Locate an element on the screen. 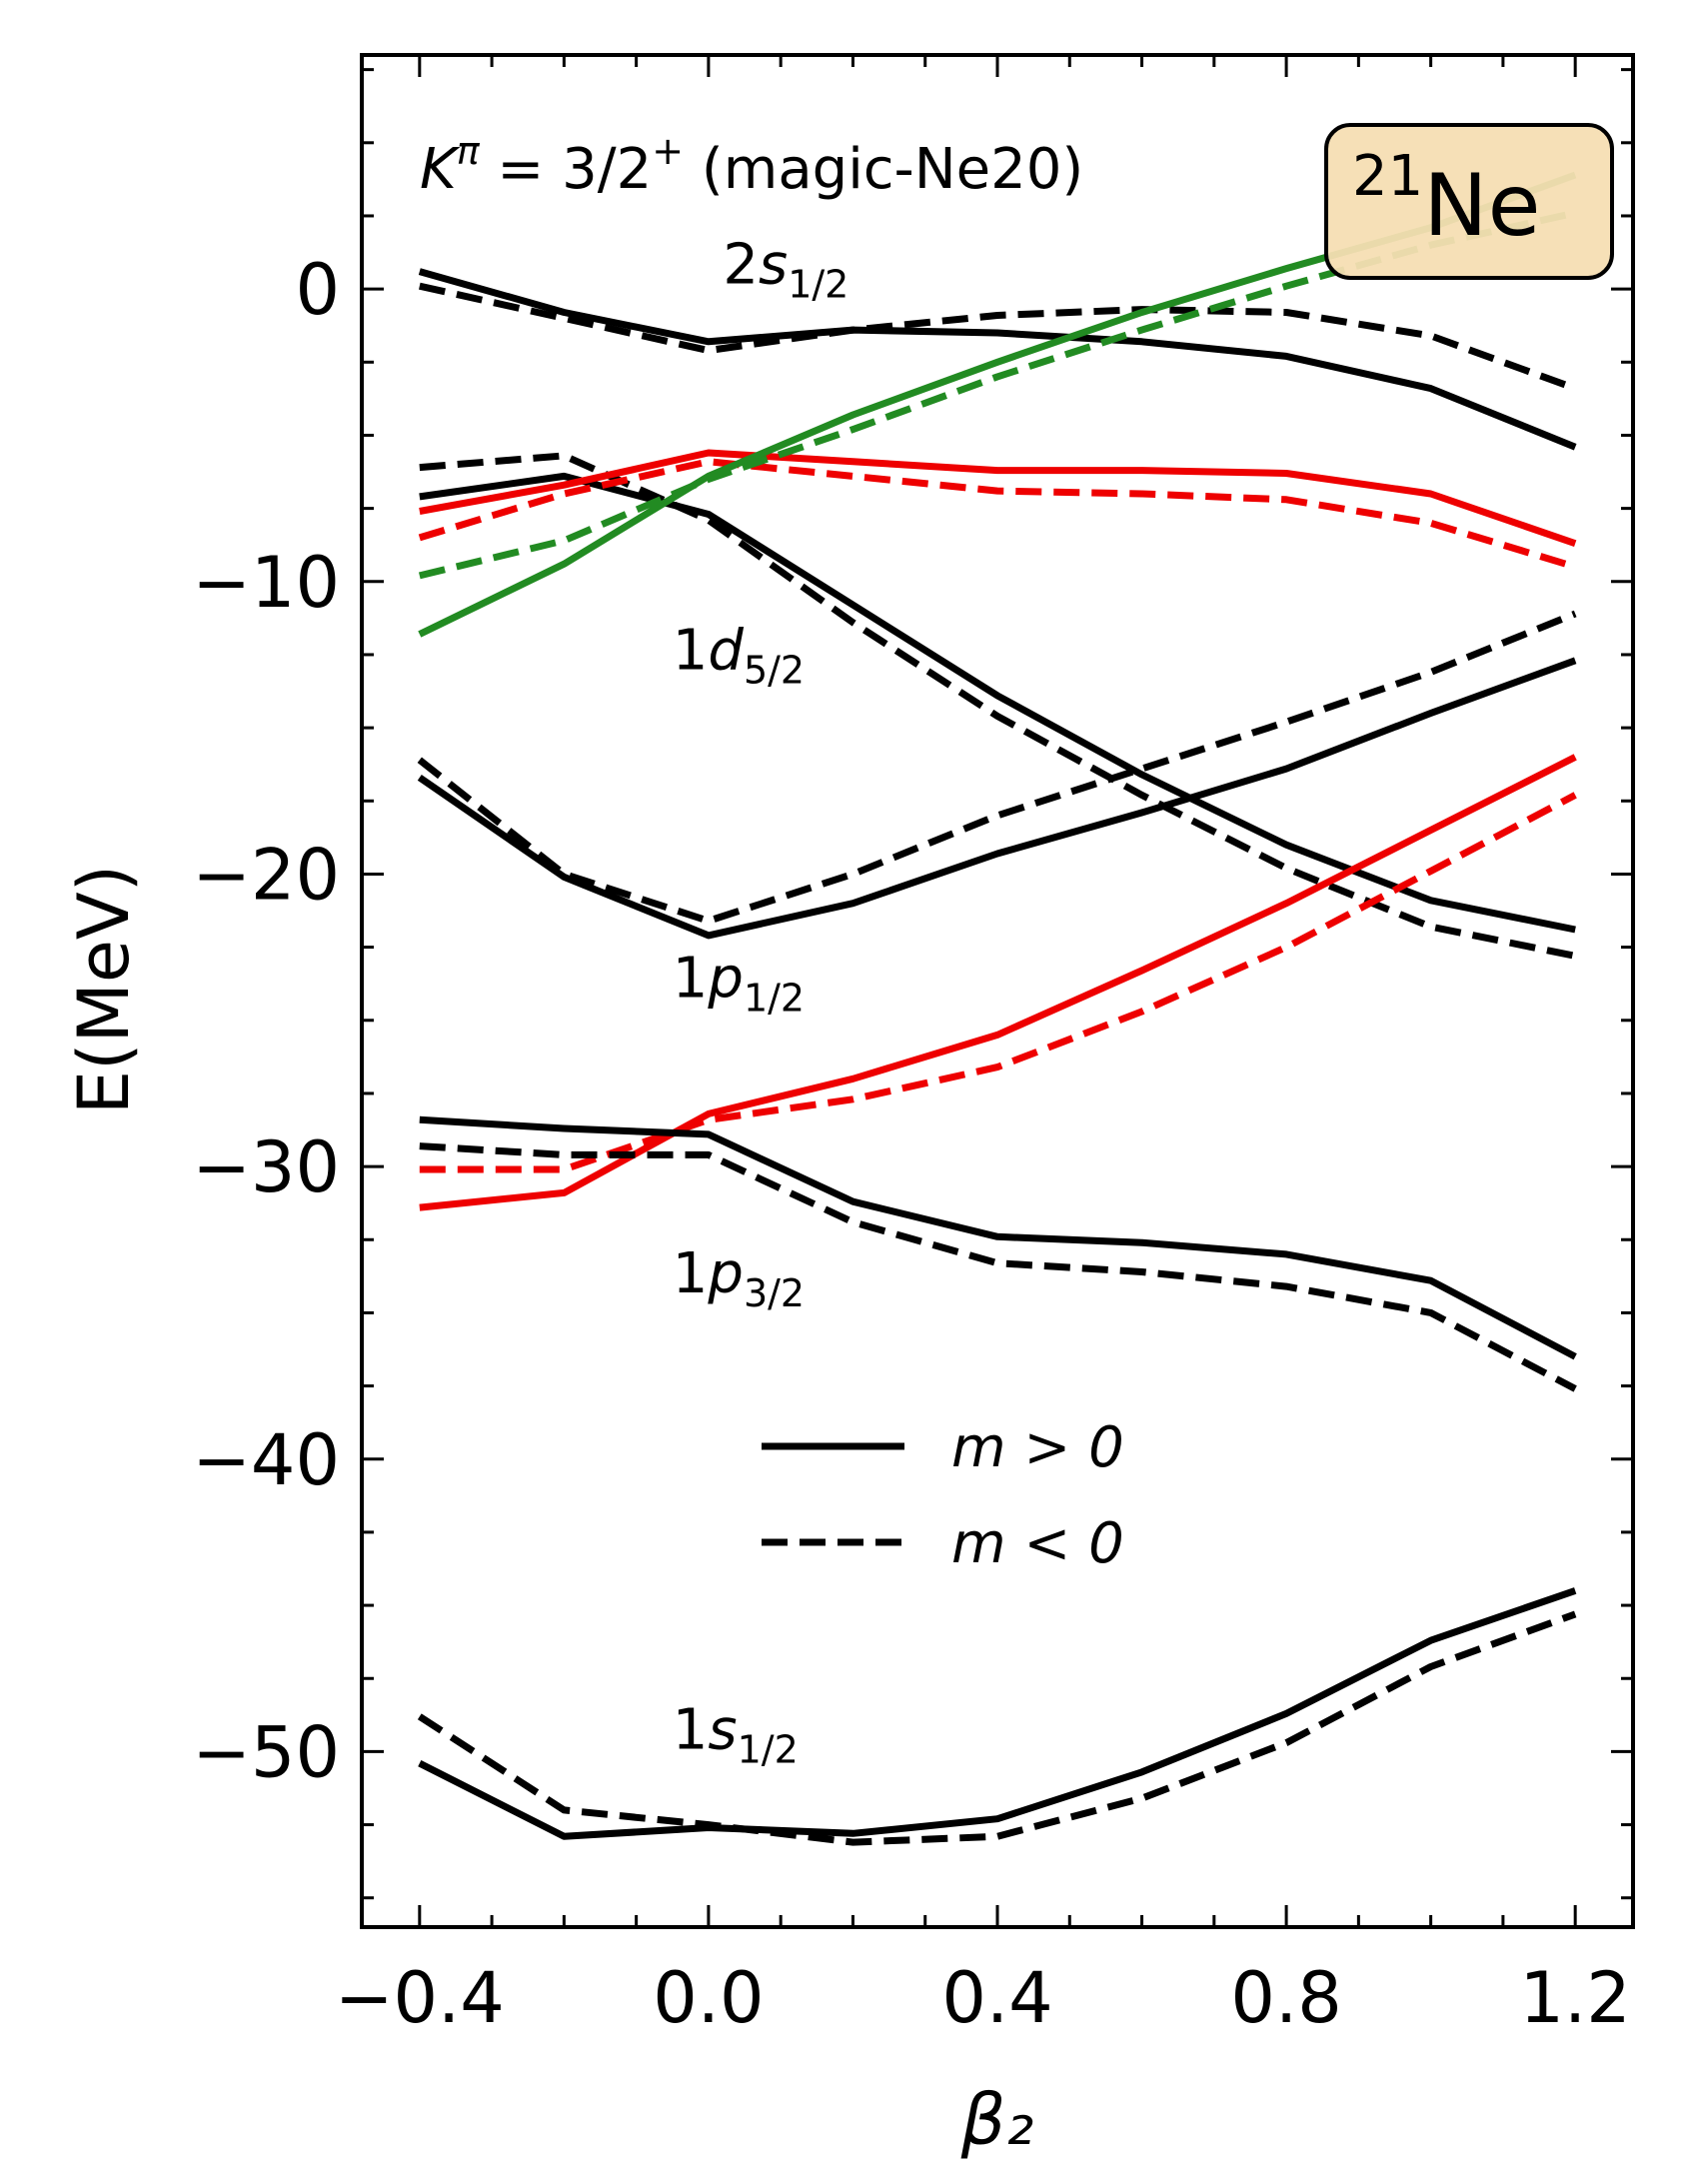  legend: m > 0 m < 0 is located at coordinates (943, 1495).